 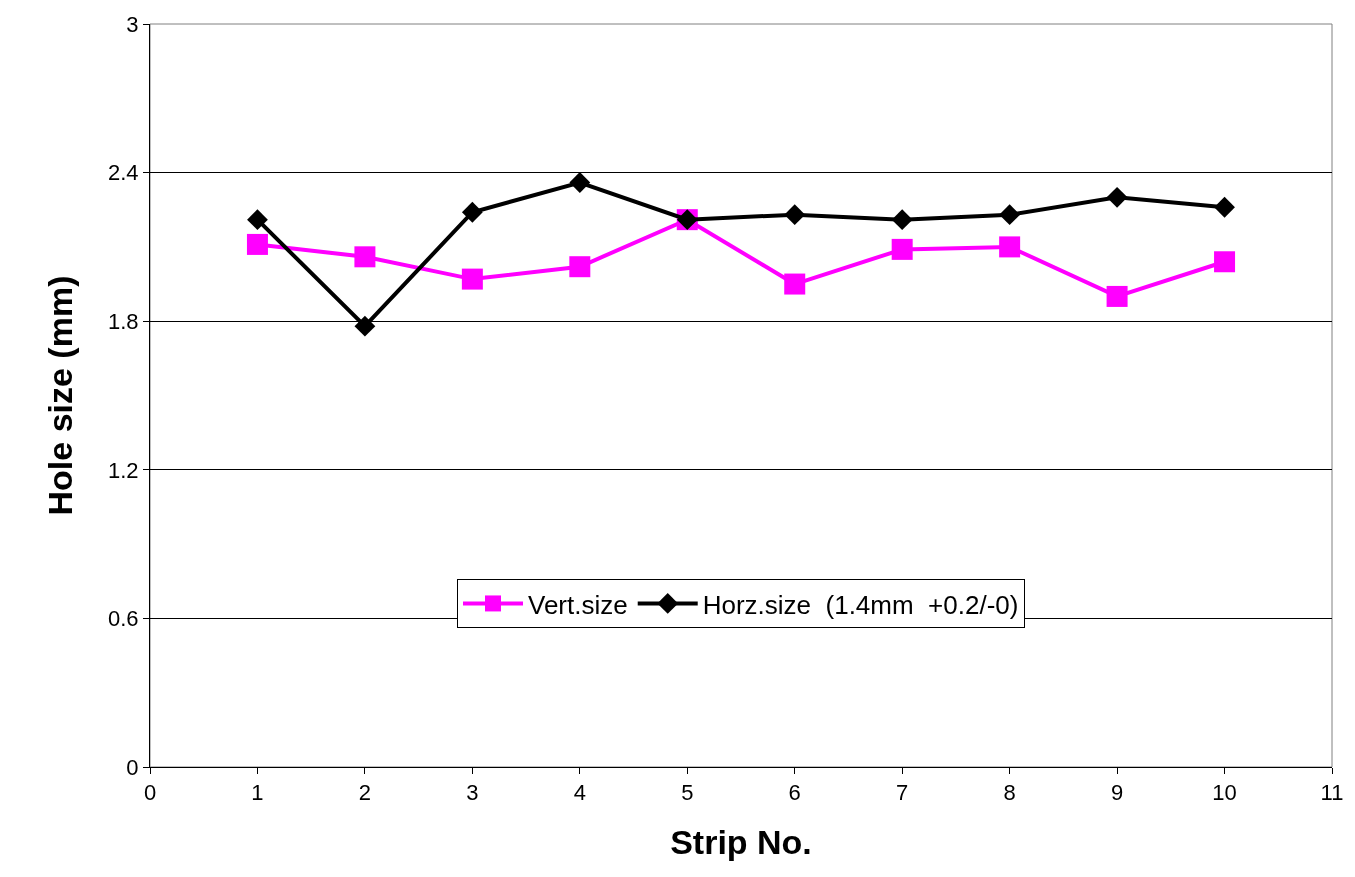 What do you see at coordinates (578, 604) in the screenshot?
I see `legend-label: Vert.size` at bounding box center [578, 604].